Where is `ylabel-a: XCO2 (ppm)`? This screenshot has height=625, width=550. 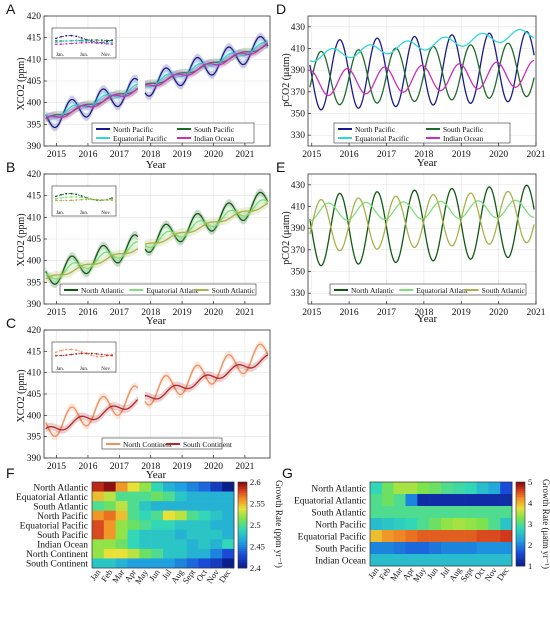 ylabel-a: XCO2 (ppm) is located at coordinates (21, 83).